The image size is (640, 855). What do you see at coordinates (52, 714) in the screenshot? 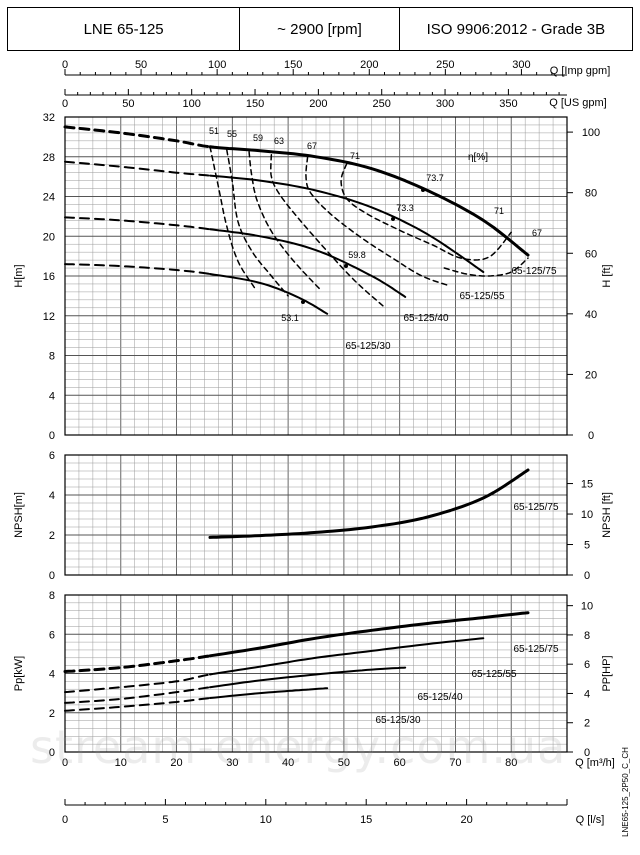
I see `power-ytick: 2` at bounding box center [52, 714].